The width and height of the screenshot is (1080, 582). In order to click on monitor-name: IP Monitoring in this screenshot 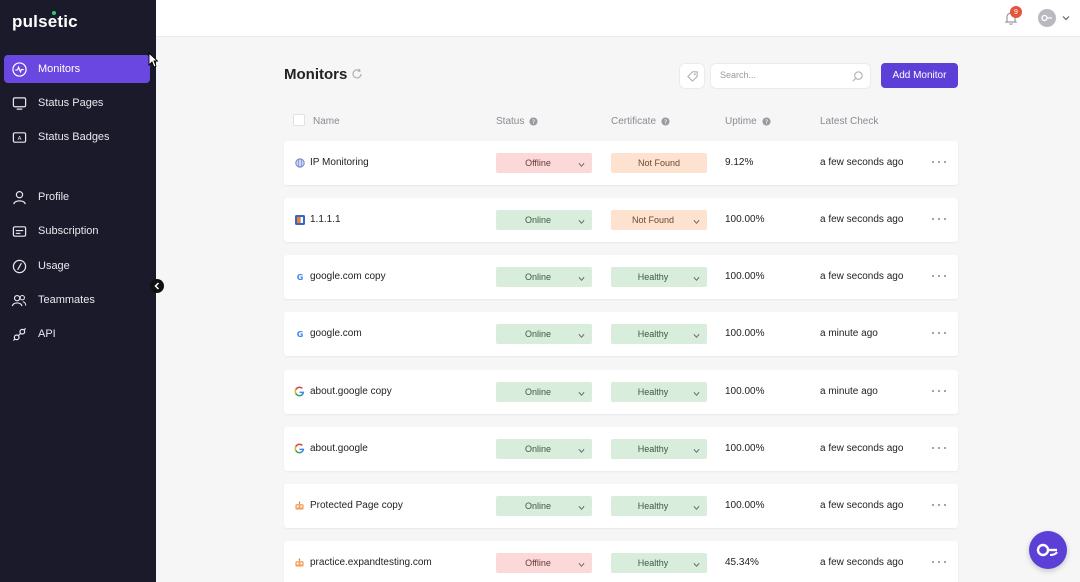, I will do `click(339, 162)`.